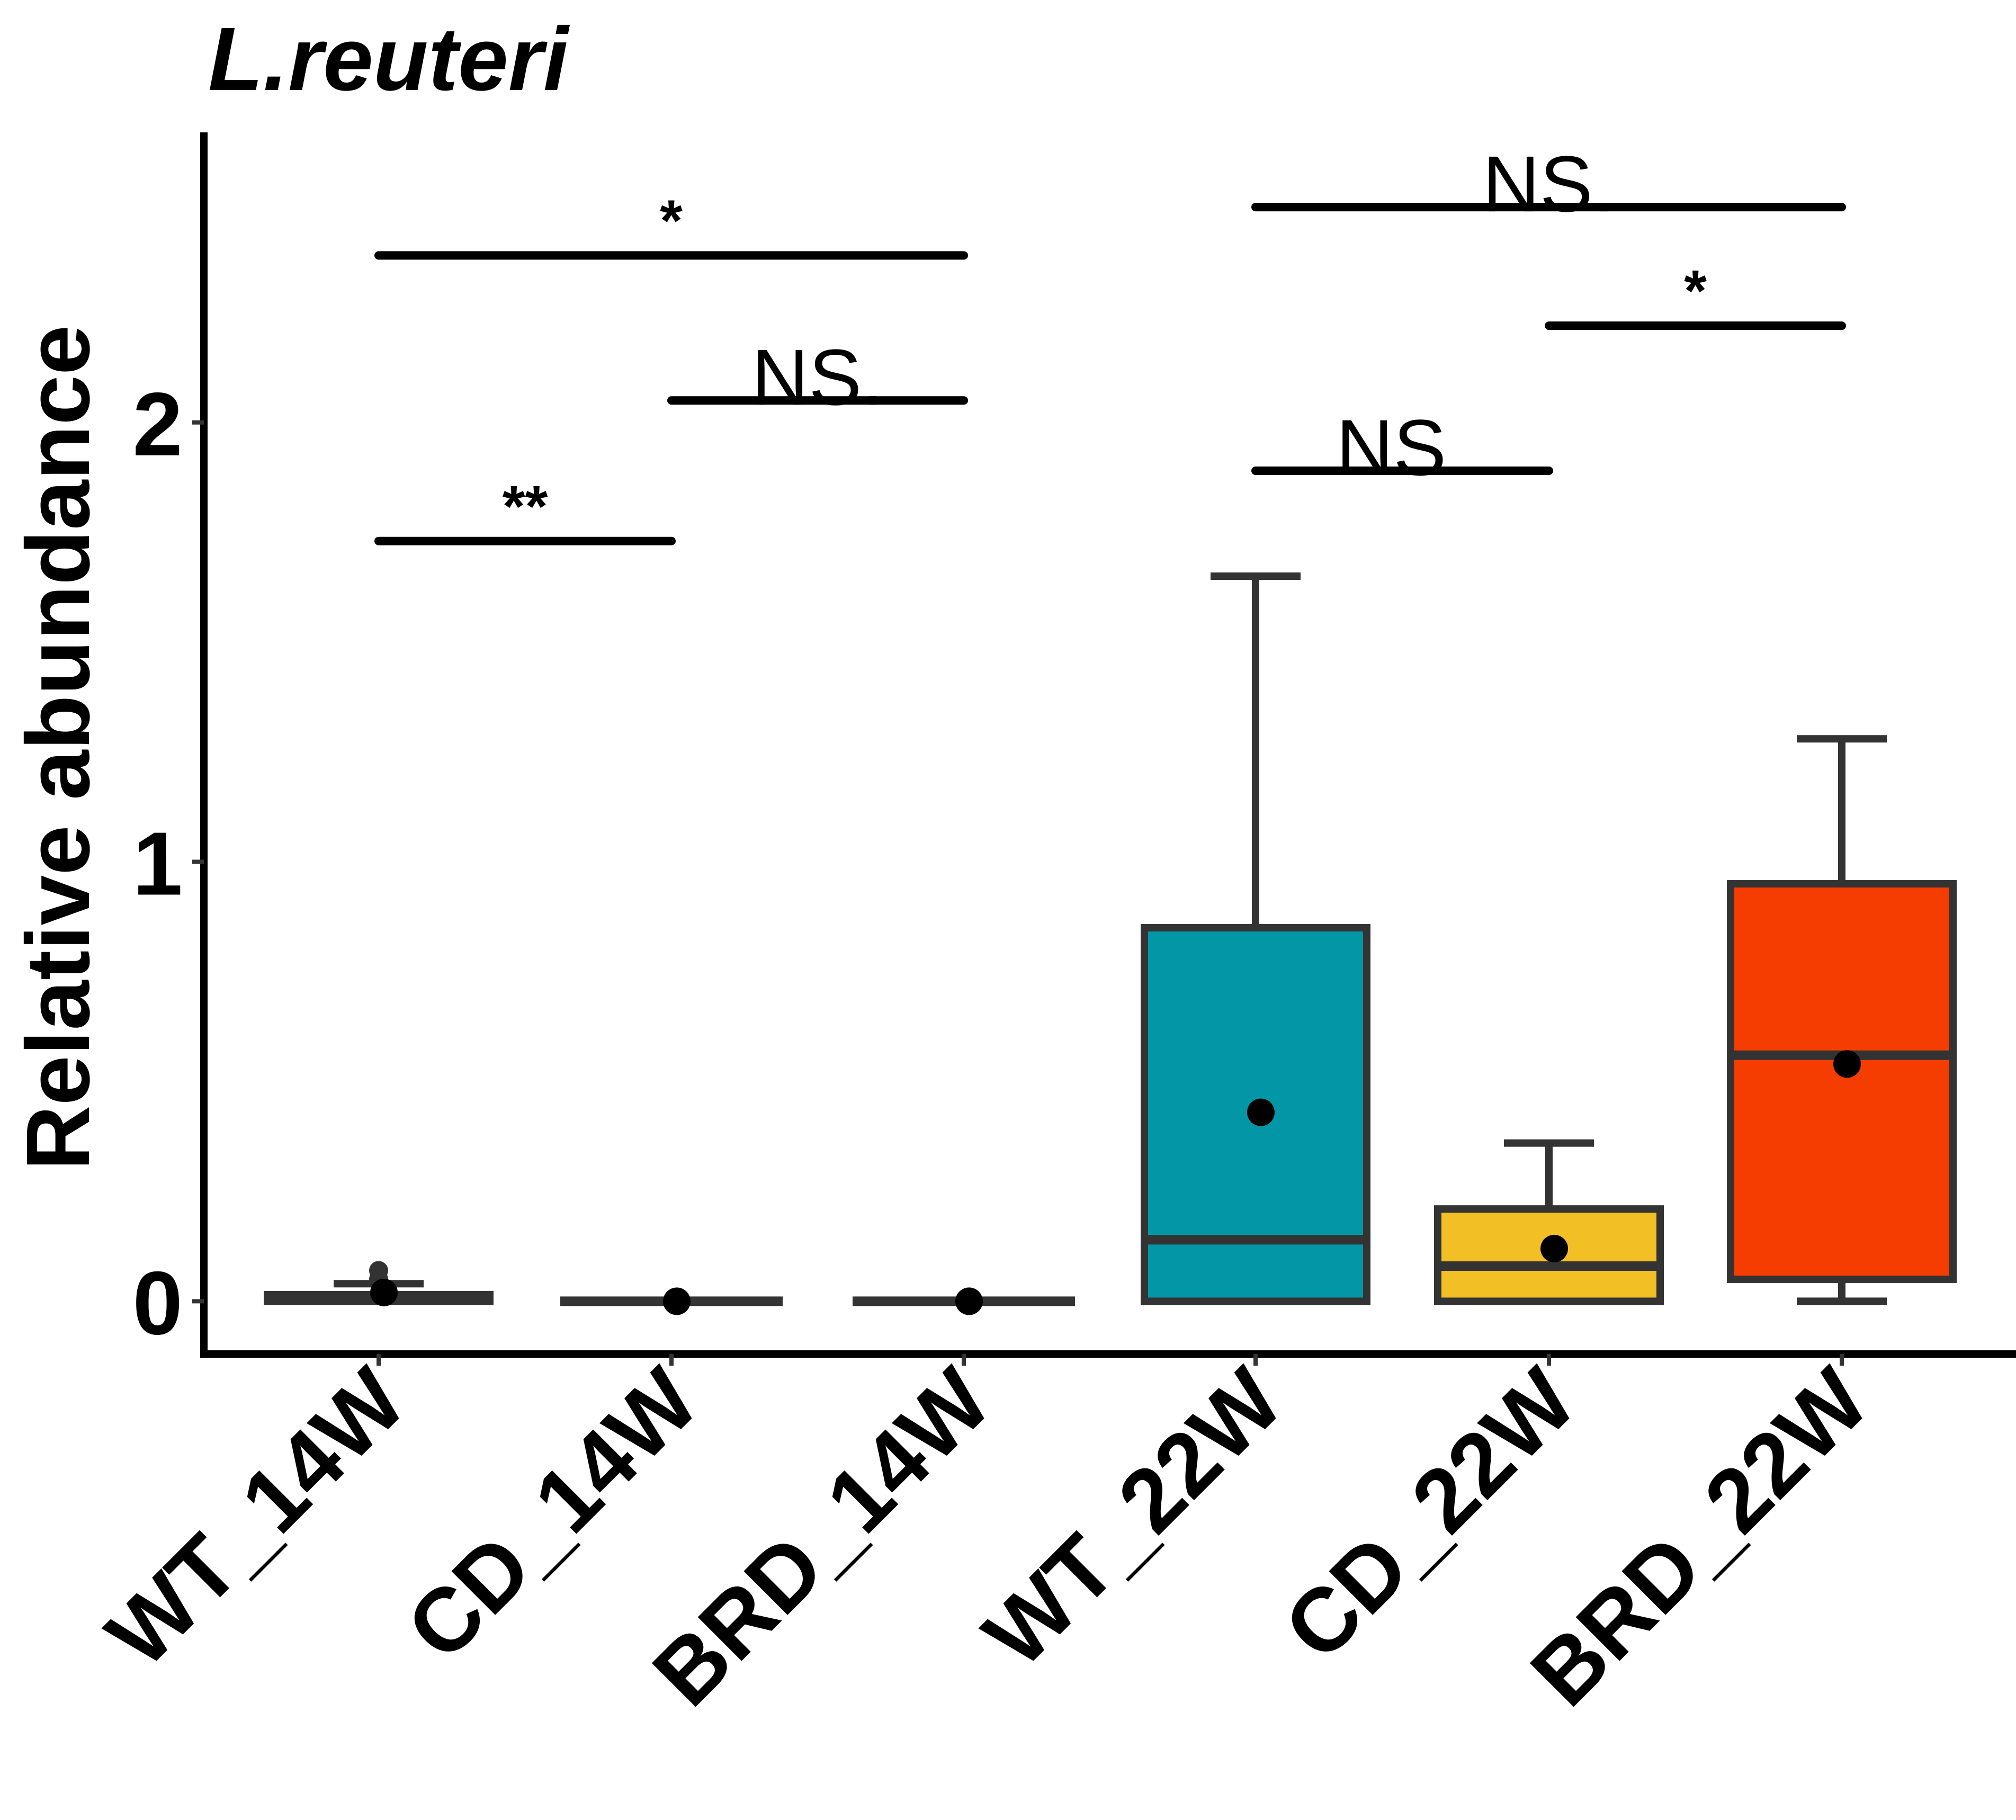 The width and height of the screenshot is (2016, 1820). I want to click on box-wt-22w, so click(1255, 938).